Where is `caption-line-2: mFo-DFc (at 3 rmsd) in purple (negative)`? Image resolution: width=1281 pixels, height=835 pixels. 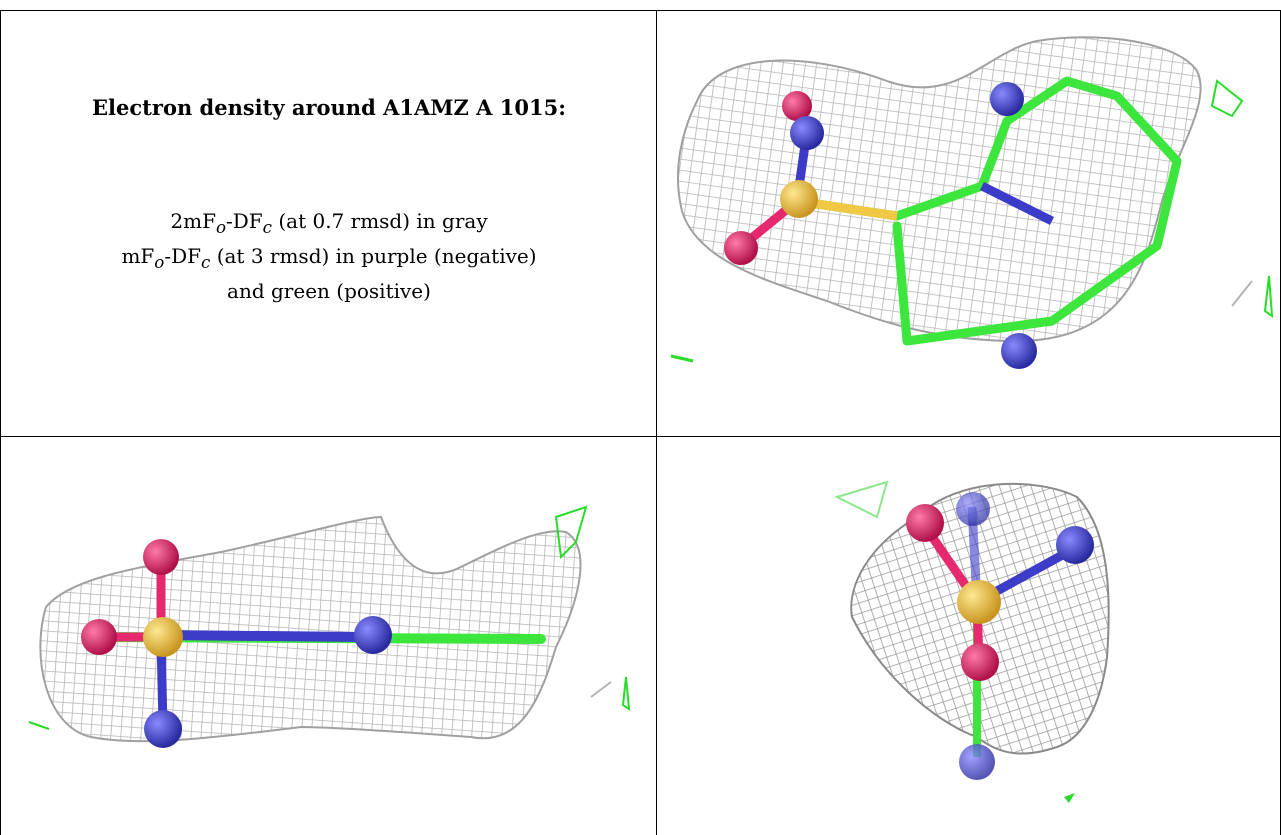 caption-line-2: mFo-DFc (at 3 rmsd) in purple (negative) is located at coordinates (328, 259).